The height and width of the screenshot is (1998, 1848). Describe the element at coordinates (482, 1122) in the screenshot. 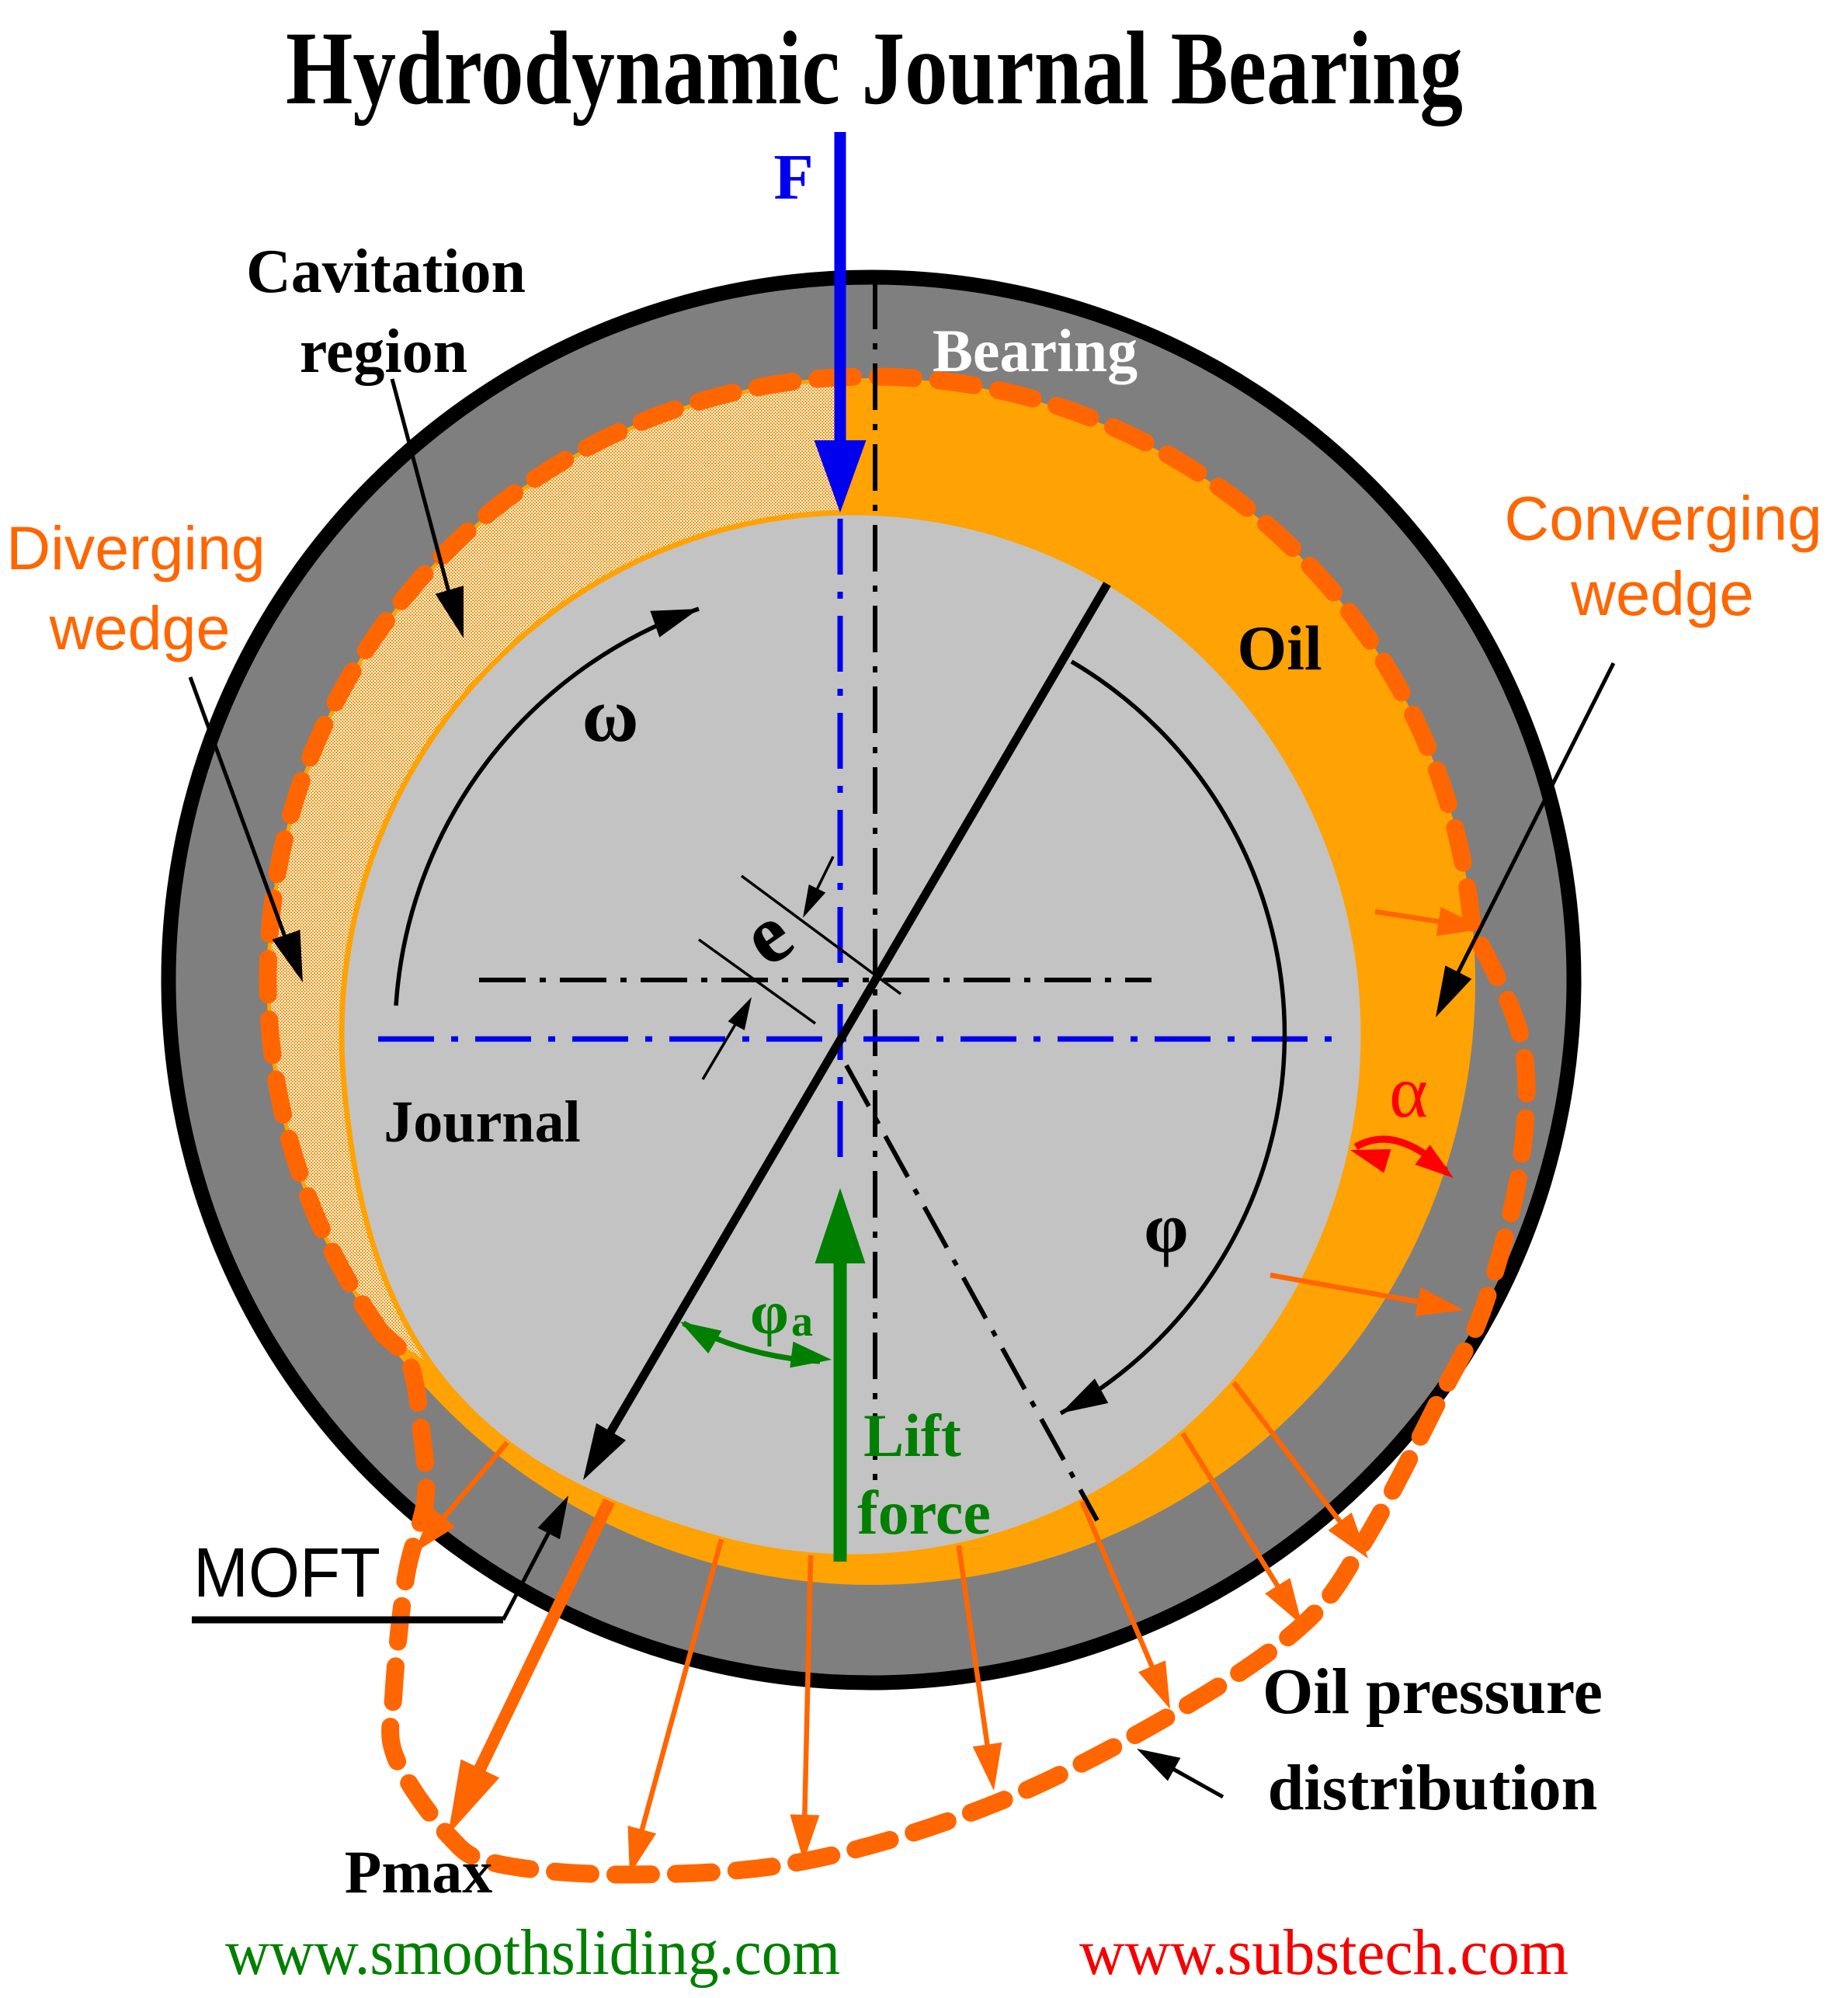

I see `svg-text: Journal` at that location.